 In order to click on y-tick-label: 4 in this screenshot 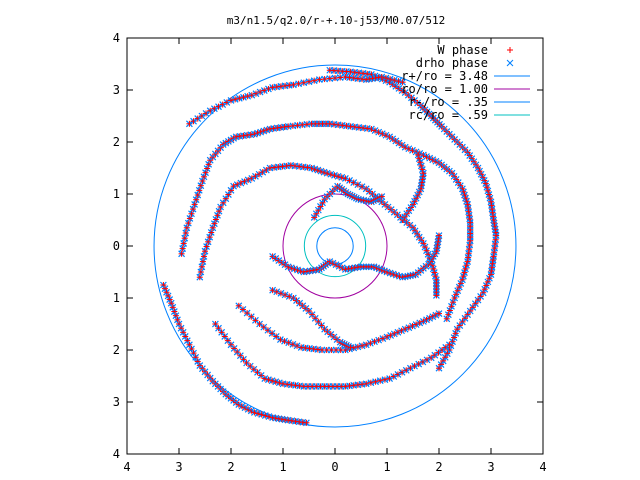, I will do `click(116, 38)`.